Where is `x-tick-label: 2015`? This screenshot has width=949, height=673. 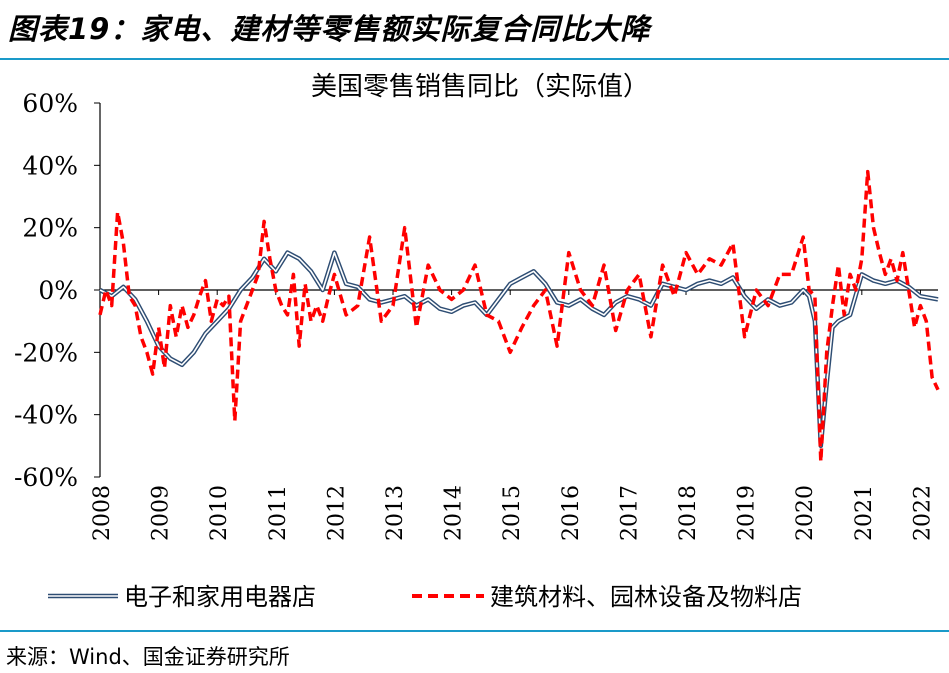 x-tick-label: 2015 is located at coordinates (512, 513).